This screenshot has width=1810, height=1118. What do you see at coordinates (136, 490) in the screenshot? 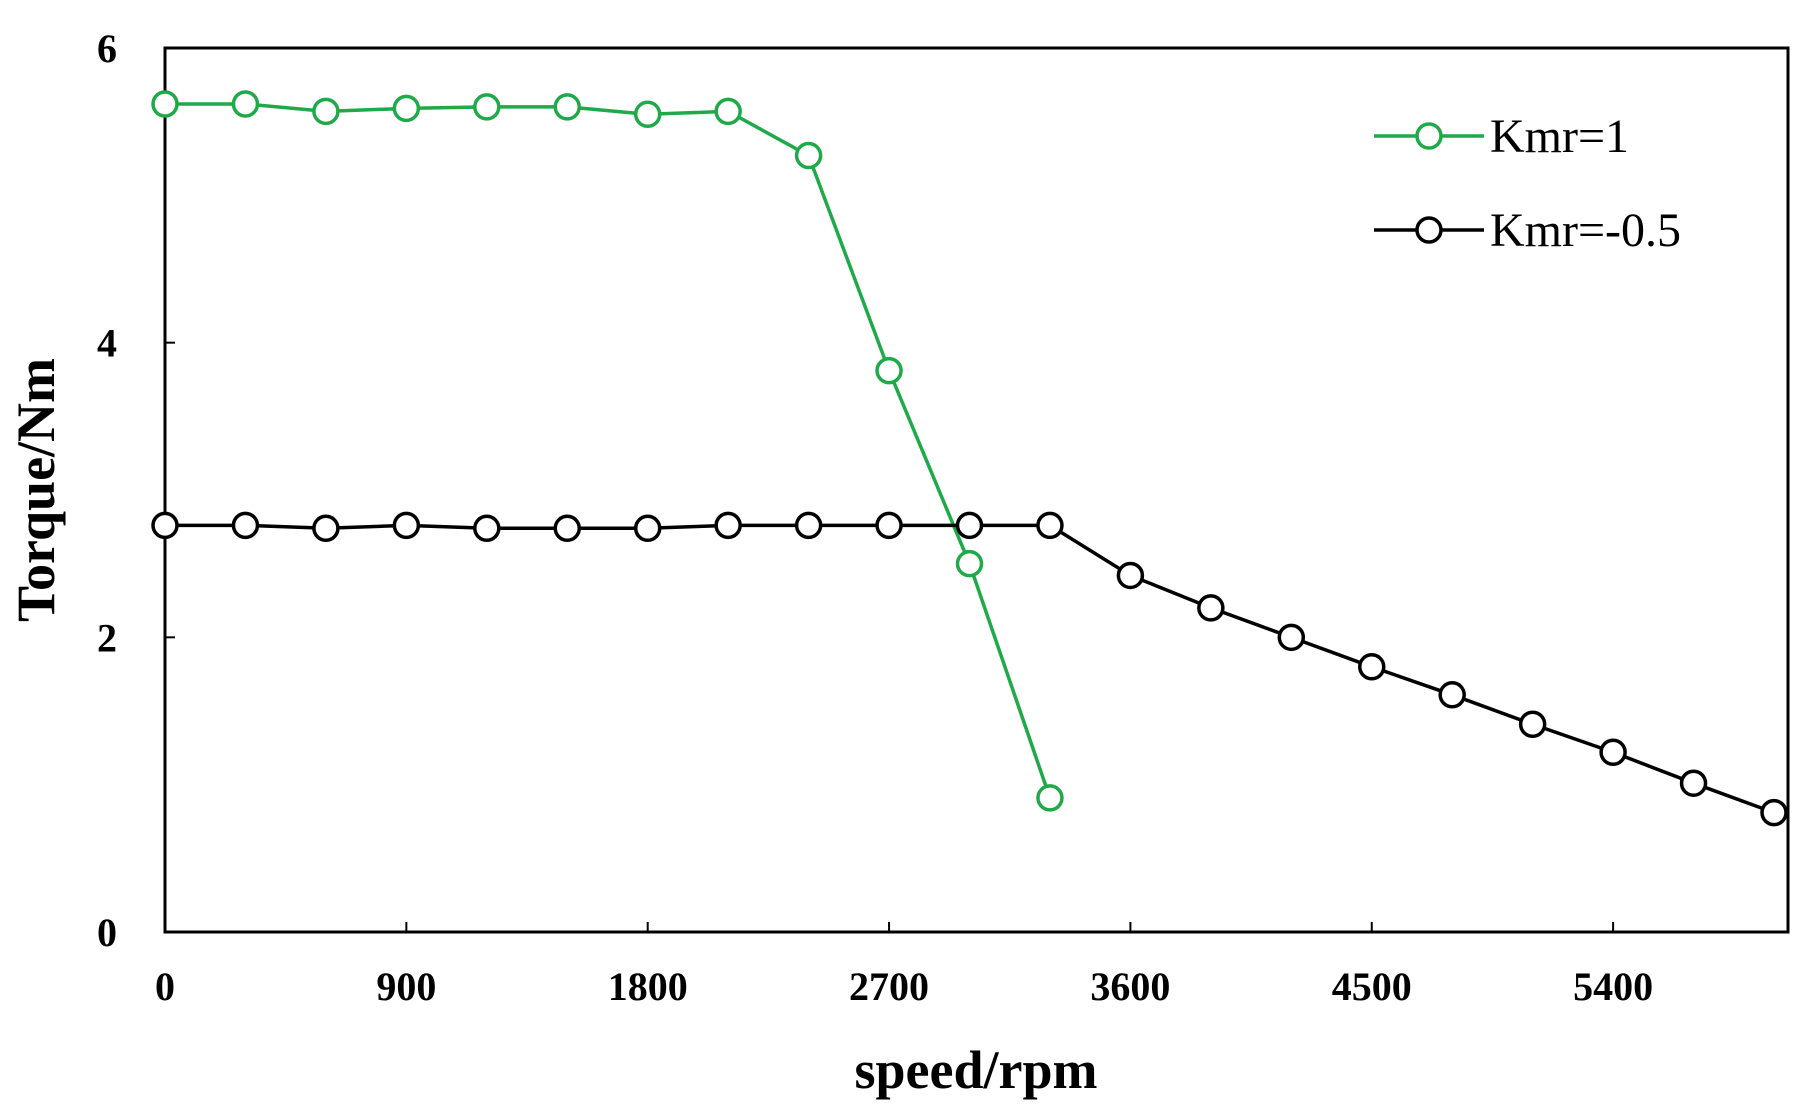
I see `y-axis-ticks: 0 2 4 6` at bounding box center [136, 490].